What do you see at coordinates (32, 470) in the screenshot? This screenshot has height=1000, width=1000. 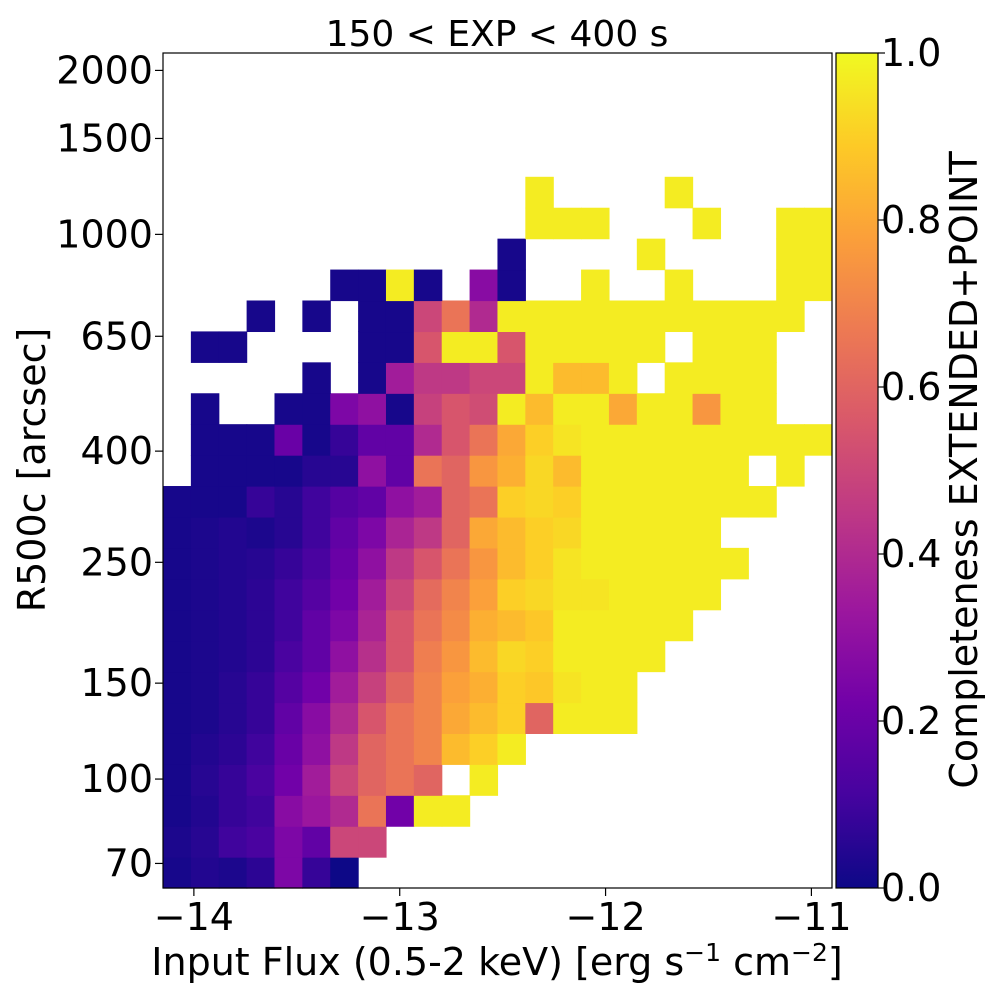 I see `y-axis-label: R500c [arcsec]` at bounding box center [32, 470].